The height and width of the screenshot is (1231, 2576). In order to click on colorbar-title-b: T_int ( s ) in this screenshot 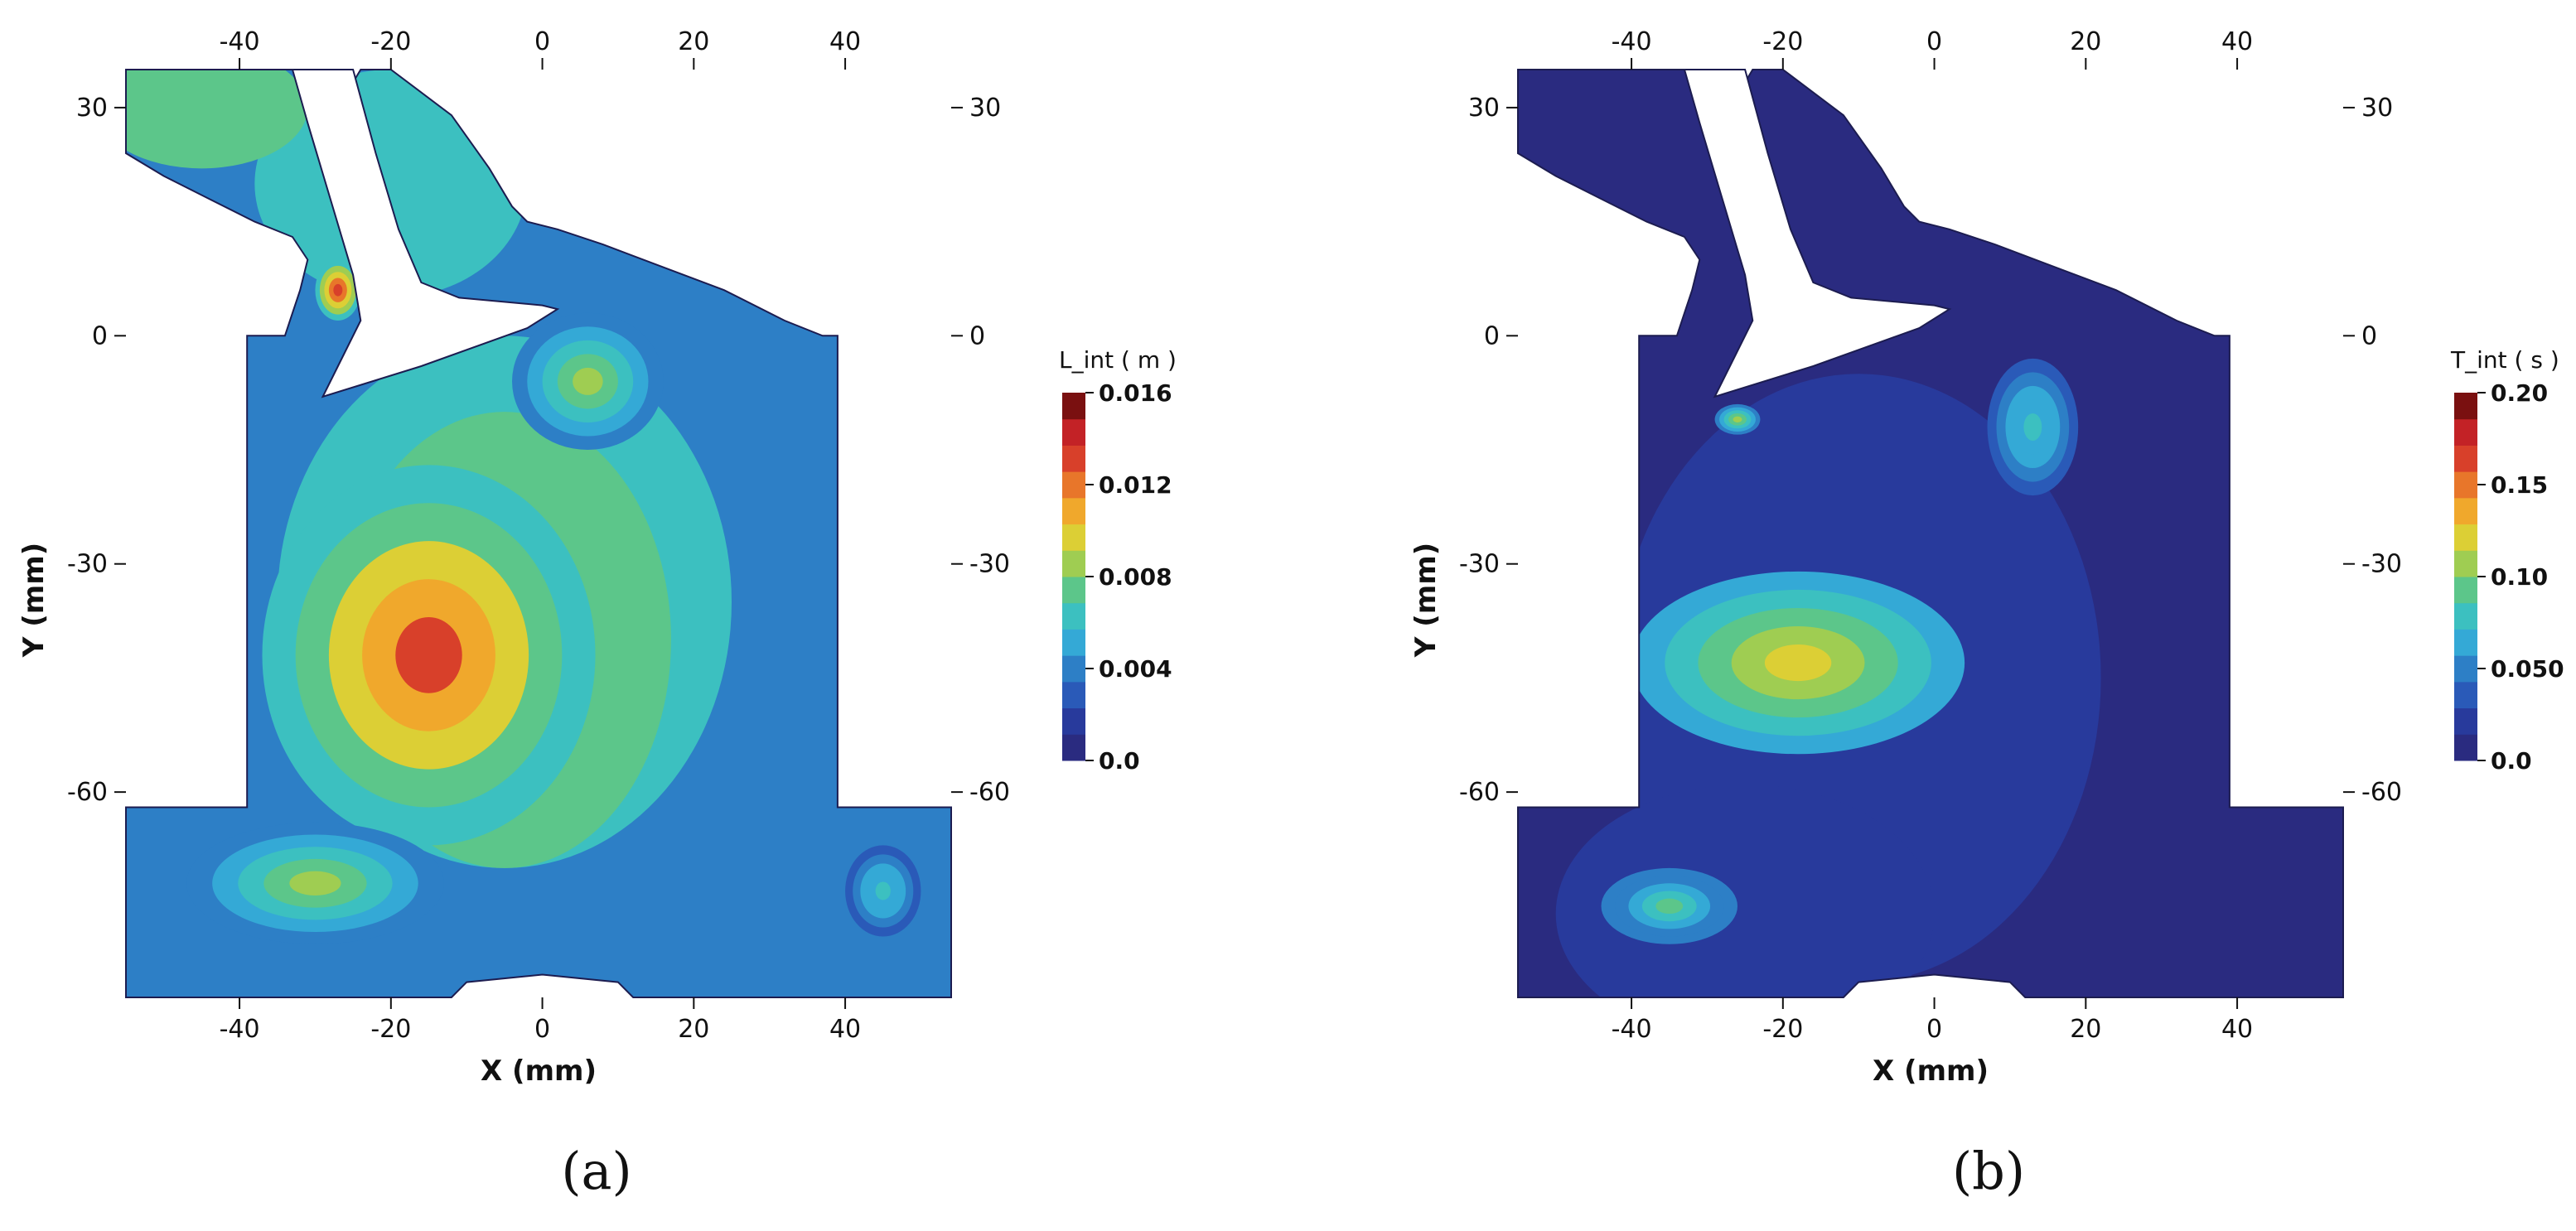, I will do `click(2504, 360)`.